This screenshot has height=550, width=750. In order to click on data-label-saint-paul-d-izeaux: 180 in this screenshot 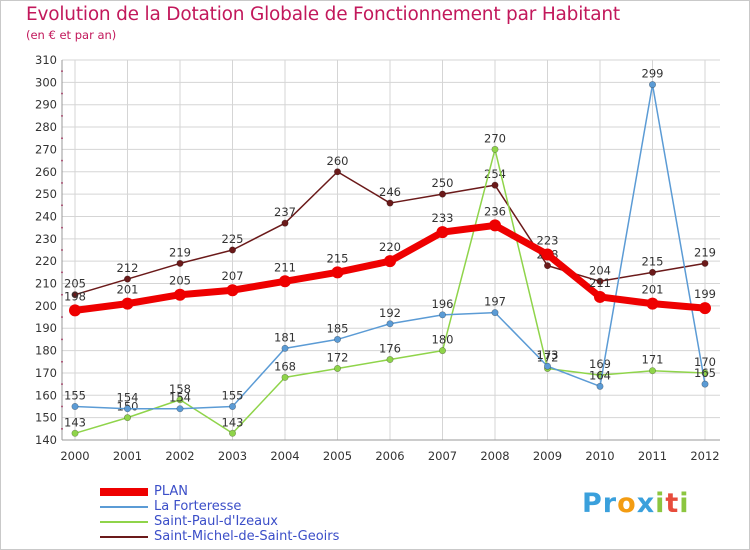, I will do `click(443, 340)`.